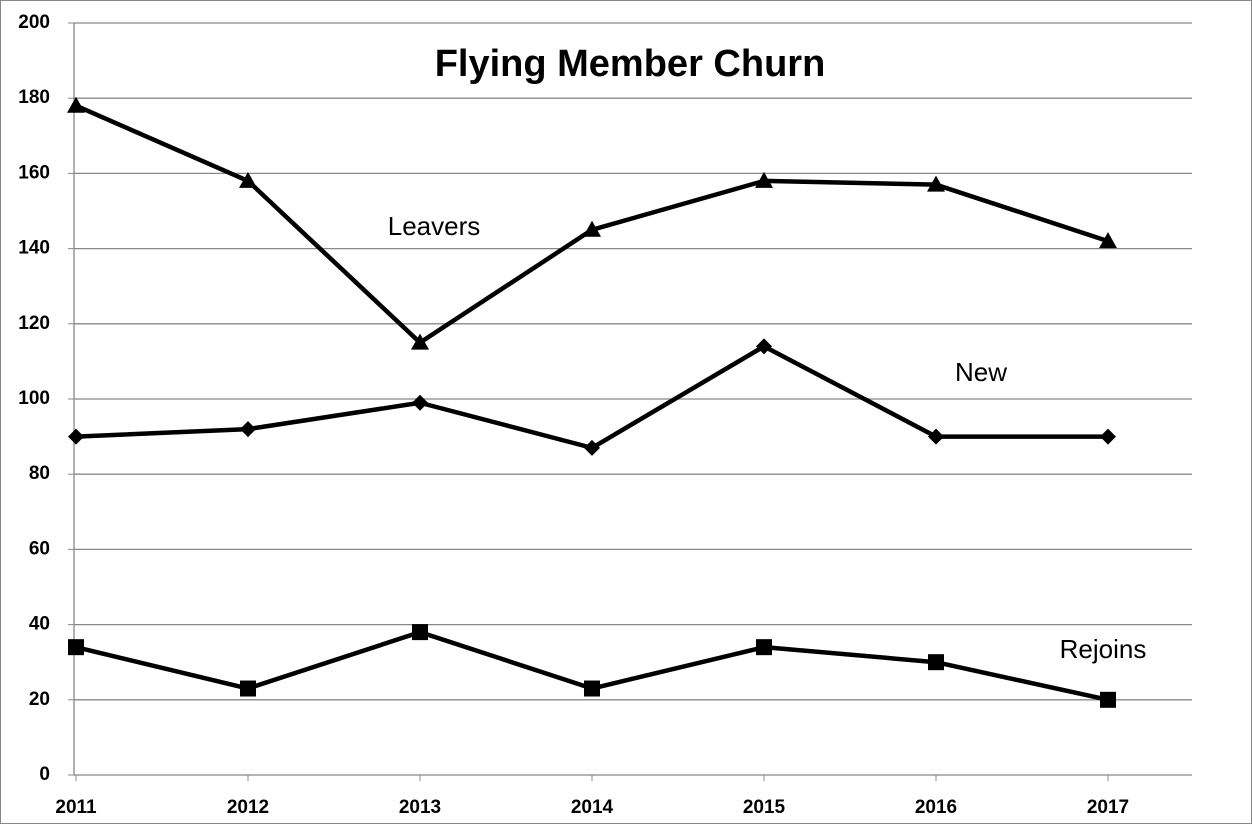 Image resolution: width=1252 pixels, height=824 pixels. What do you see at coordinates (34, 398) in the screenshot?
I see `y-tick-label: 100` at bounding box center [34, 398].